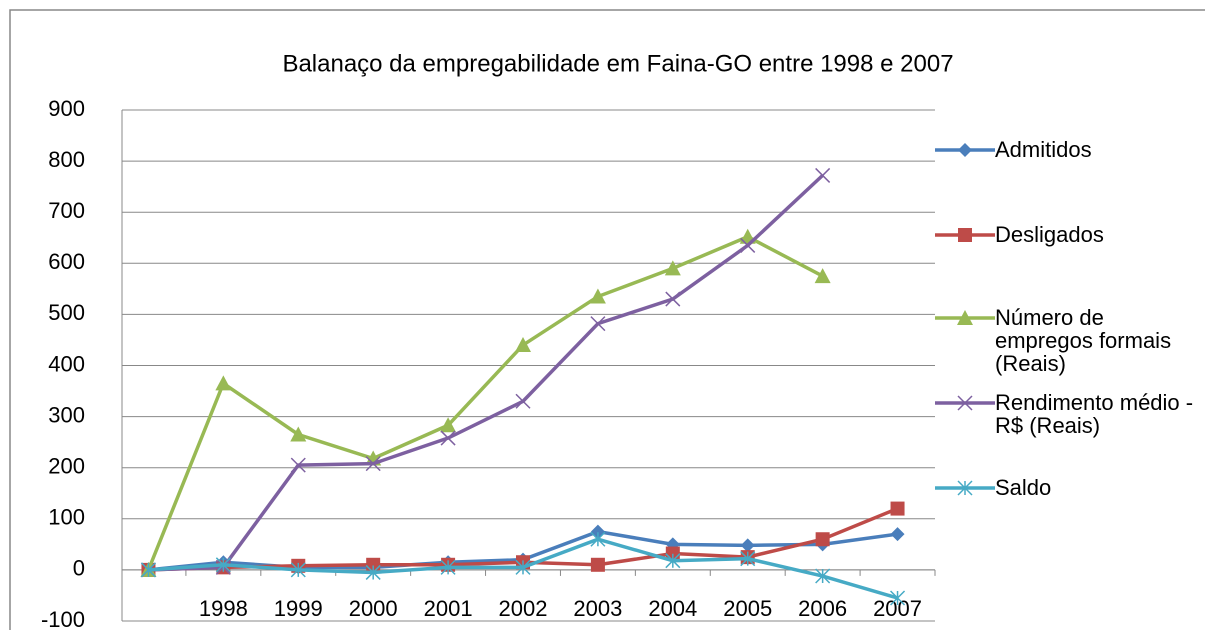 The width and height of the screenshot is (1205, 630). Describe the element at coordinates (1049, 234) in the screenshot. I see `legend-label: Desligados` at that location.